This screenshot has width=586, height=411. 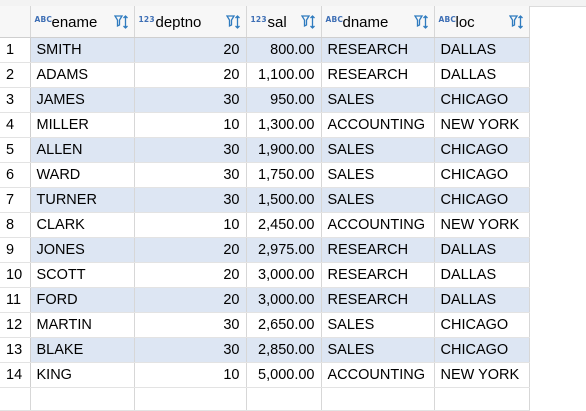 I want to click on table-row: 6 WARD 30 1,750.00 SALES CHICAGO, so click(x=265, y=175).